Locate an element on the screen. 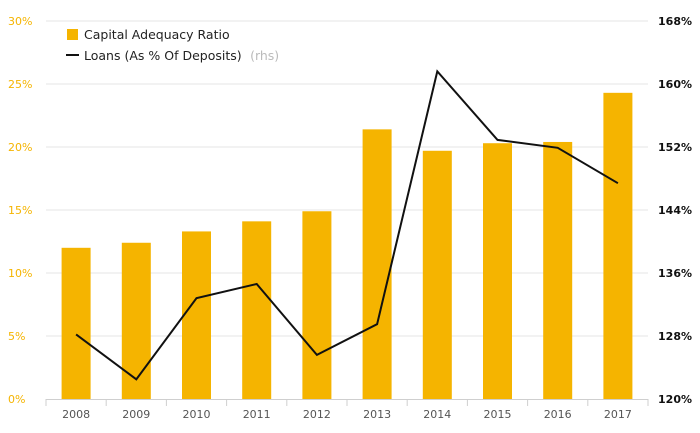  y-left-tick-label: 0% is located at coordinates (16, 399).